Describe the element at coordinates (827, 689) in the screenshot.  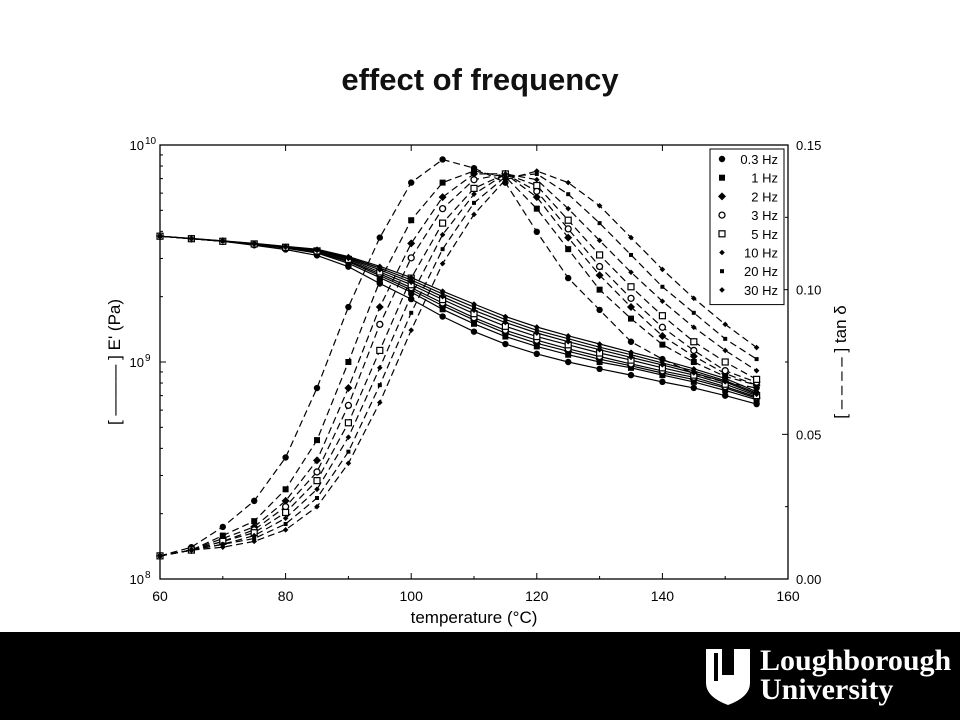
I see `logo-line-2: University` at that location.